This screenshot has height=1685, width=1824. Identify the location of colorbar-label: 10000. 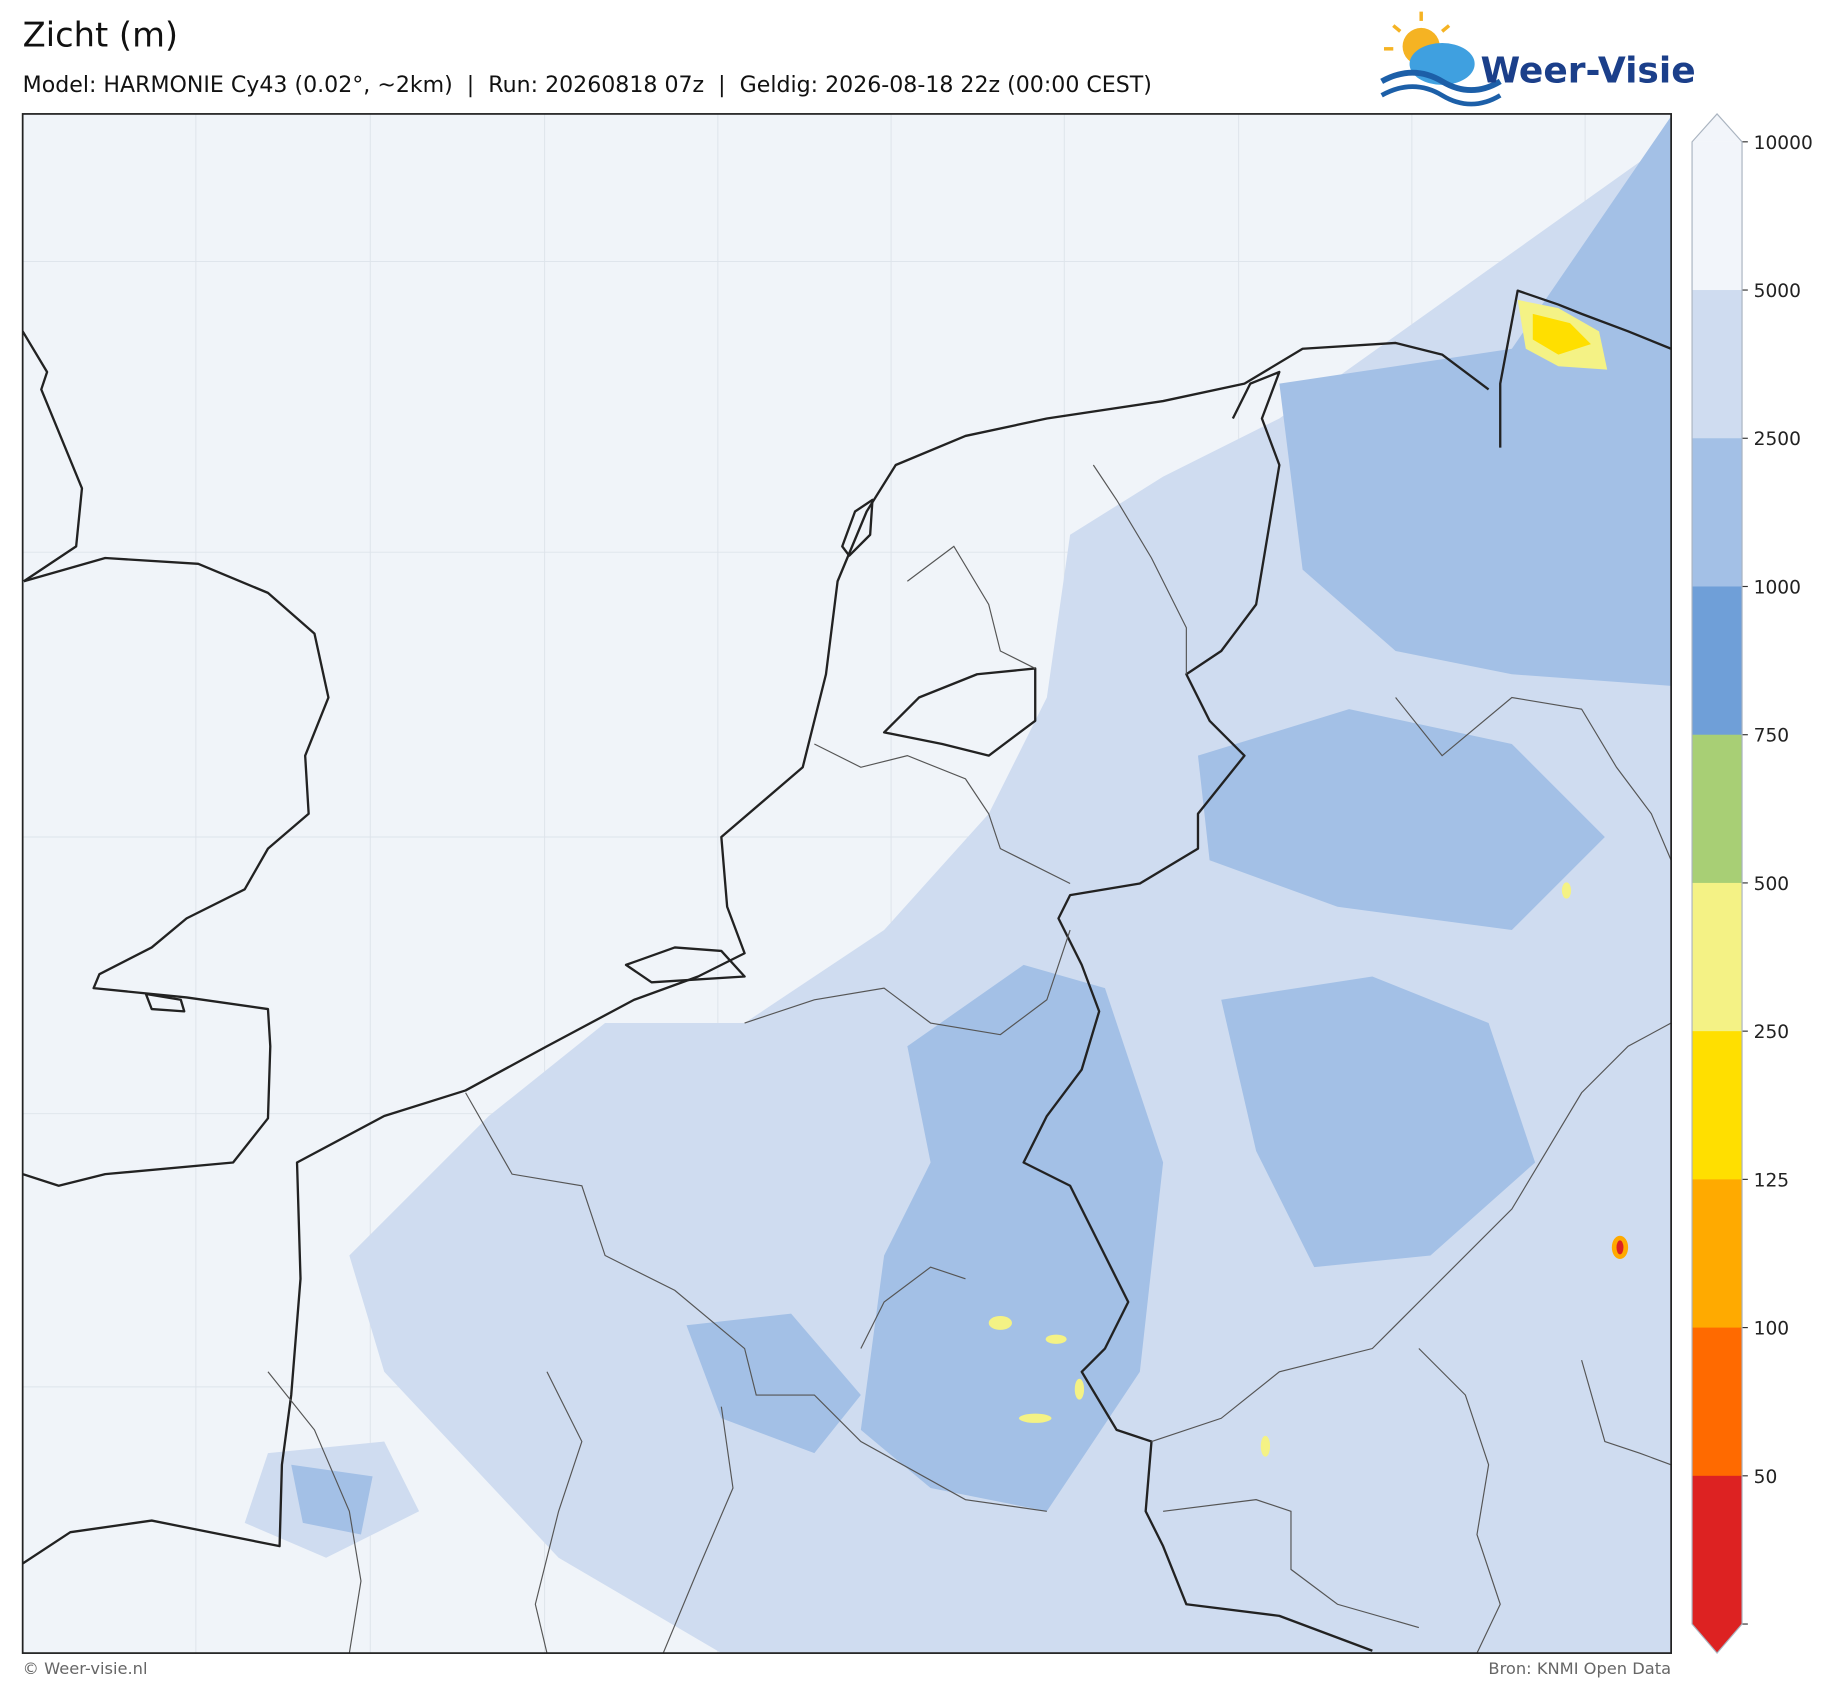
(1783, 143).